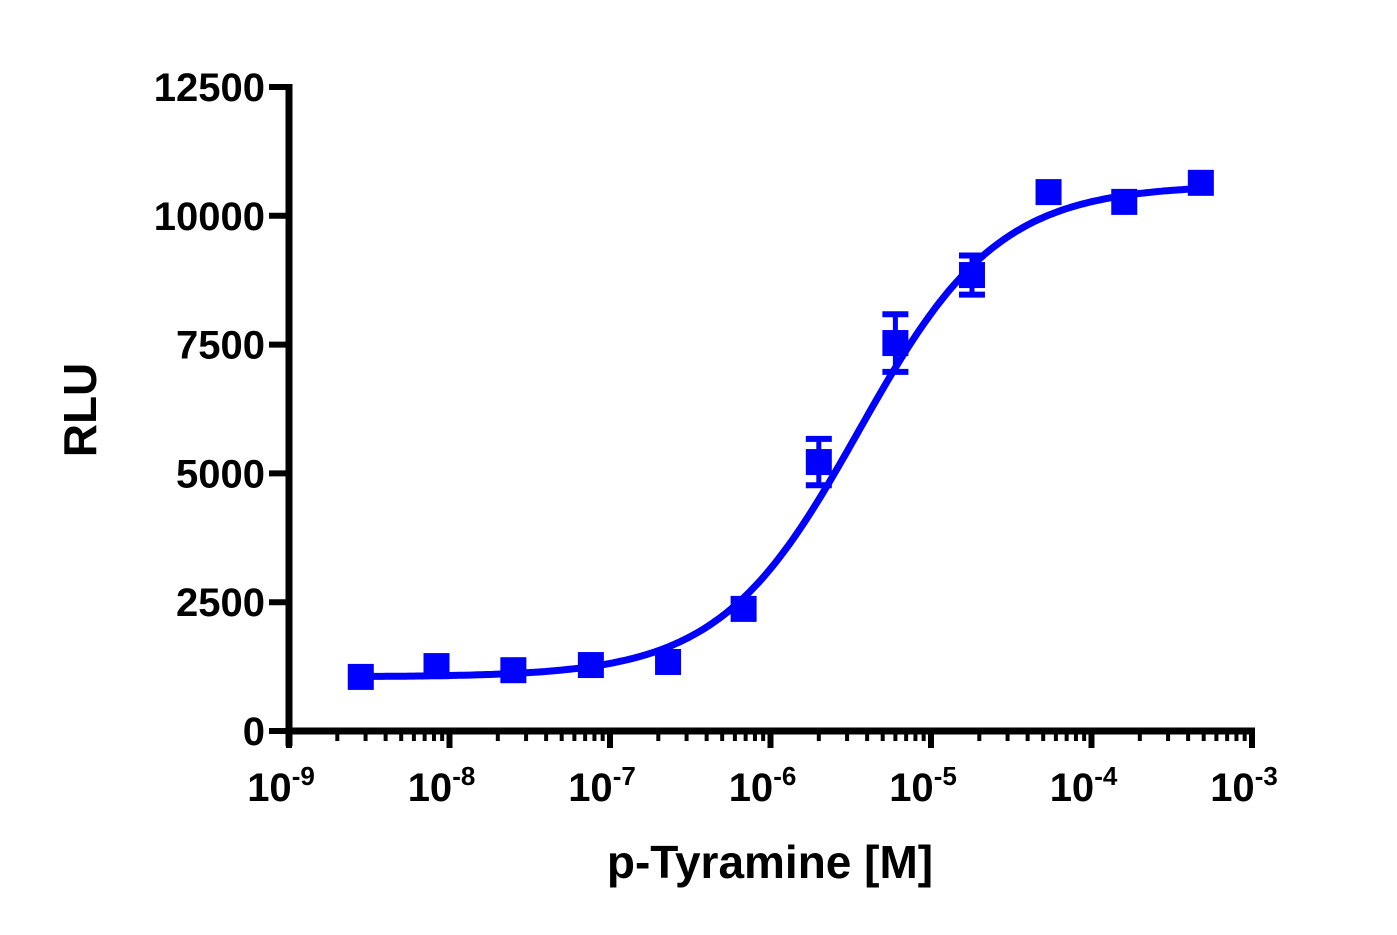  What do you see at coordinates (209, 217) in the screenshot?
I see `y-tick-label: 10000` at bounding box center [209, 217].